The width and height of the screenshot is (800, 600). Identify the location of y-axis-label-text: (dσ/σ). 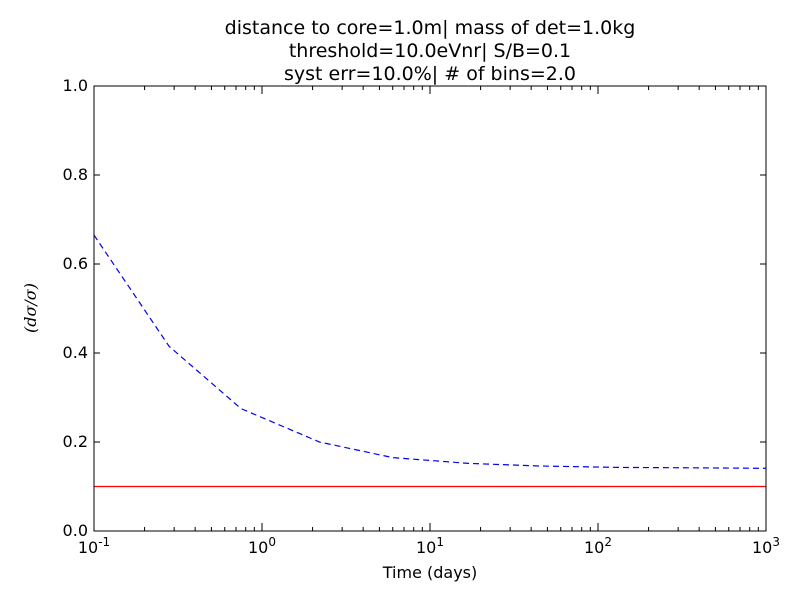
(30, 308).